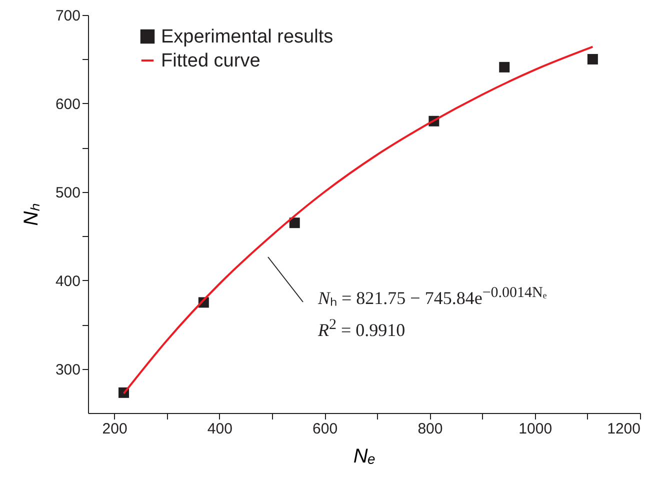 The image size is (670, 486). What do you see at coordinates (67, 281) in the screenshot?
I see `y-tick-label: 400` at bounding box center [67, 281].